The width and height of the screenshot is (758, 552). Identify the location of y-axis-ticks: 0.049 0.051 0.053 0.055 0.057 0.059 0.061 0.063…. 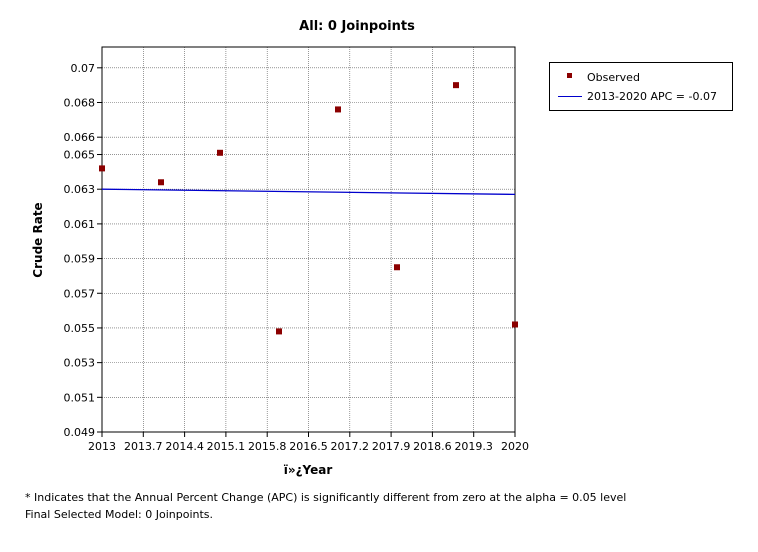
(83, 250).